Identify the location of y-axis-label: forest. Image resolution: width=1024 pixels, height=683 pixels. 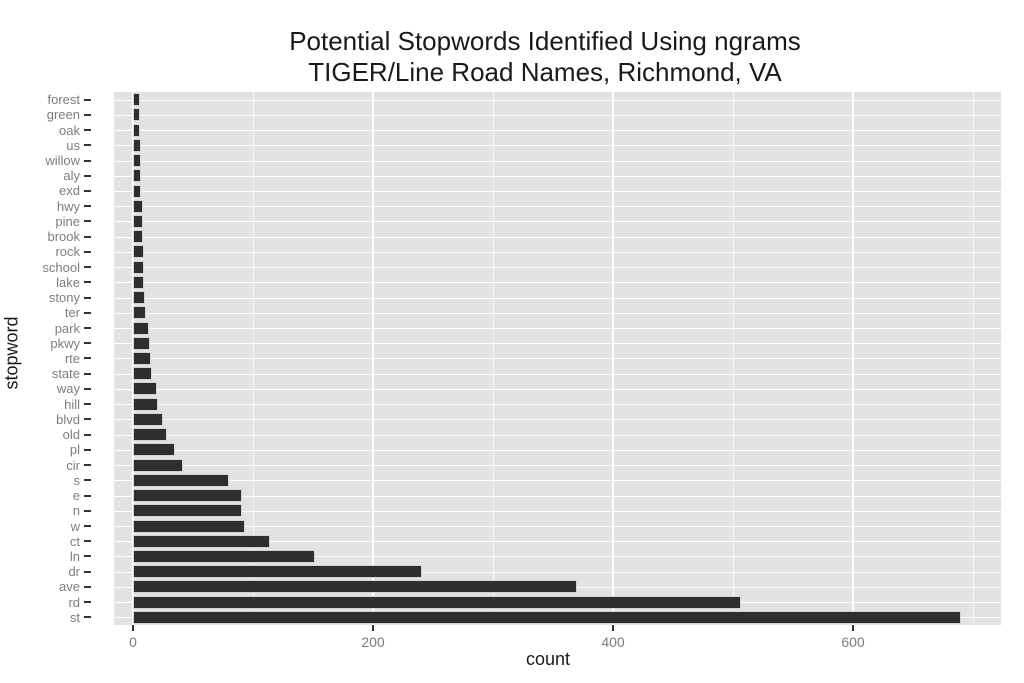
(63, 99).